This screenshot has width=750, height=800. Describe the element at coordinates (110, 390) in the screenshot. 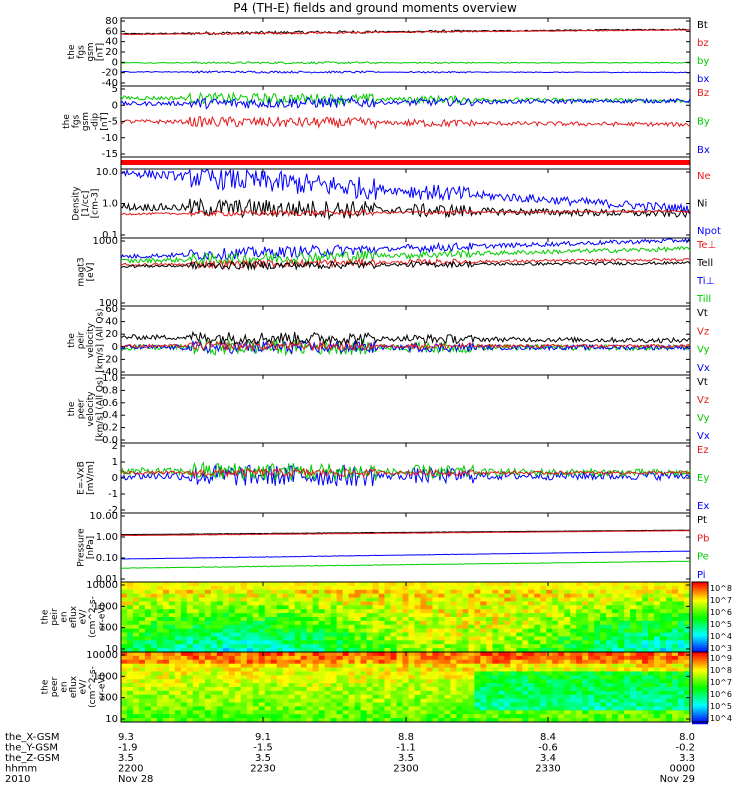

I see `y-tick-label: 0.8` at that location.